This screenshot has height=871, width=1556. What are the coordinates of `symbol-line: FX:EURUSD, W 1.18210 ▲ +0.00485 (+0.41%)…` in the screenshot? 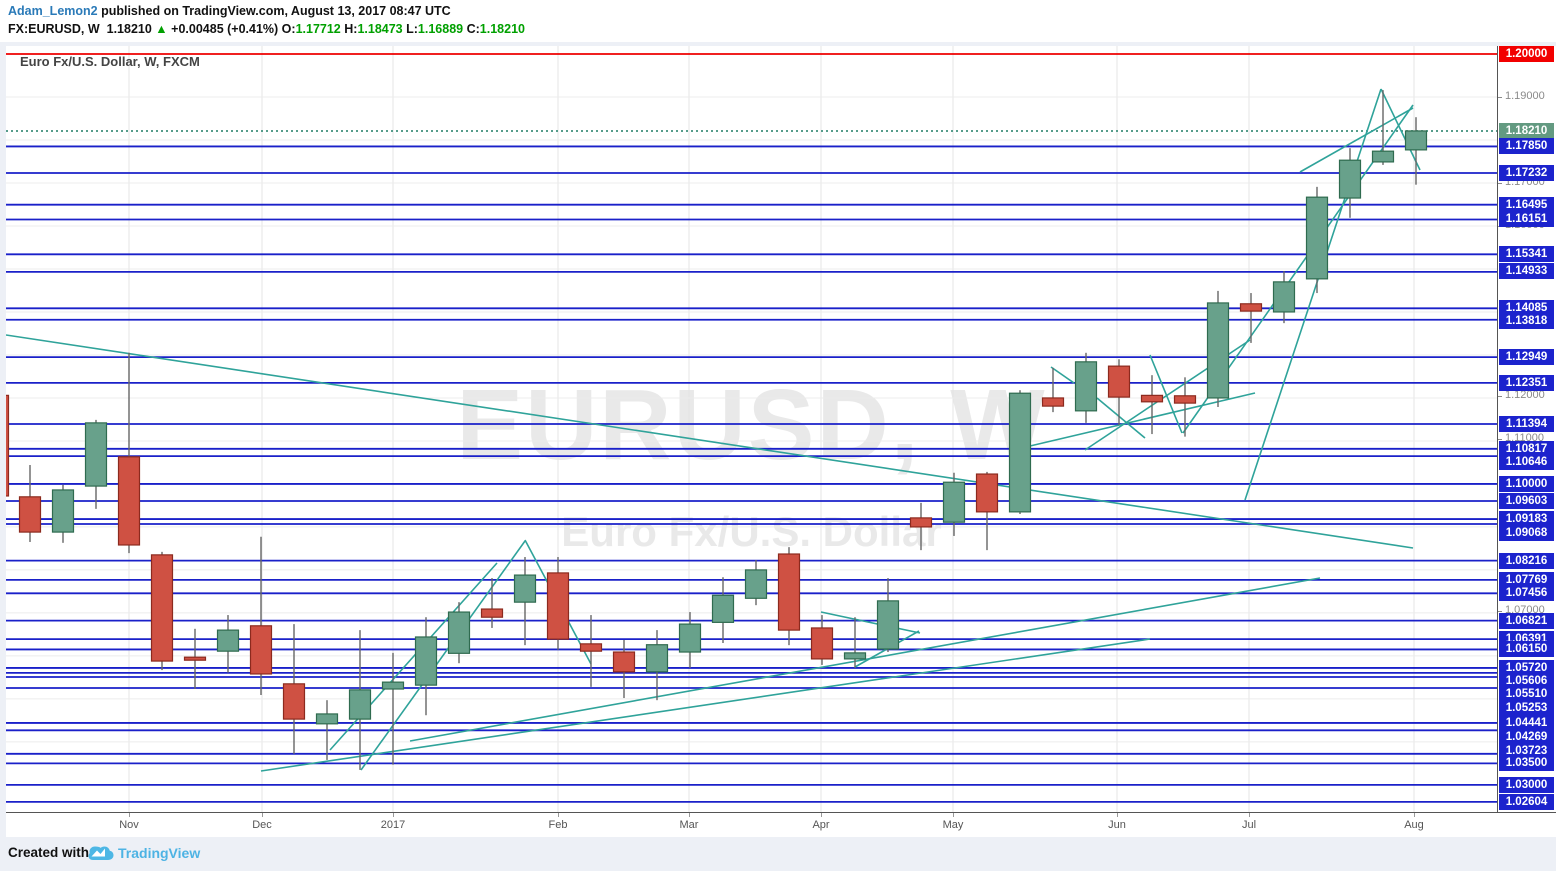 It's located at (266, 29).